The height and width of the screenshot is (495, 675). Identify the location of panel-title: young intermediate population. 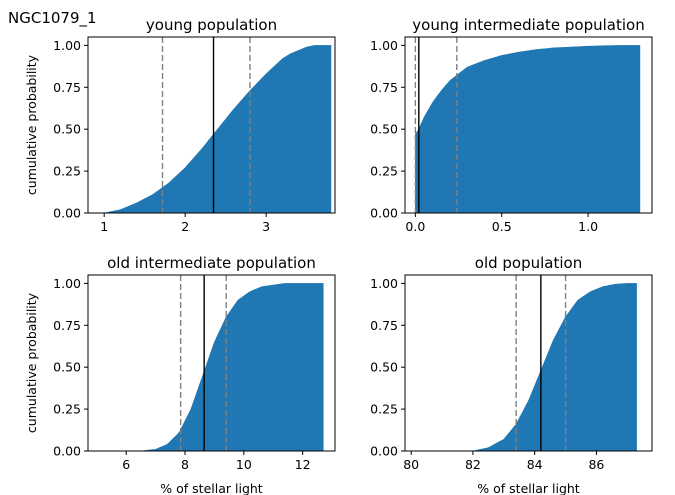
(528, 25).